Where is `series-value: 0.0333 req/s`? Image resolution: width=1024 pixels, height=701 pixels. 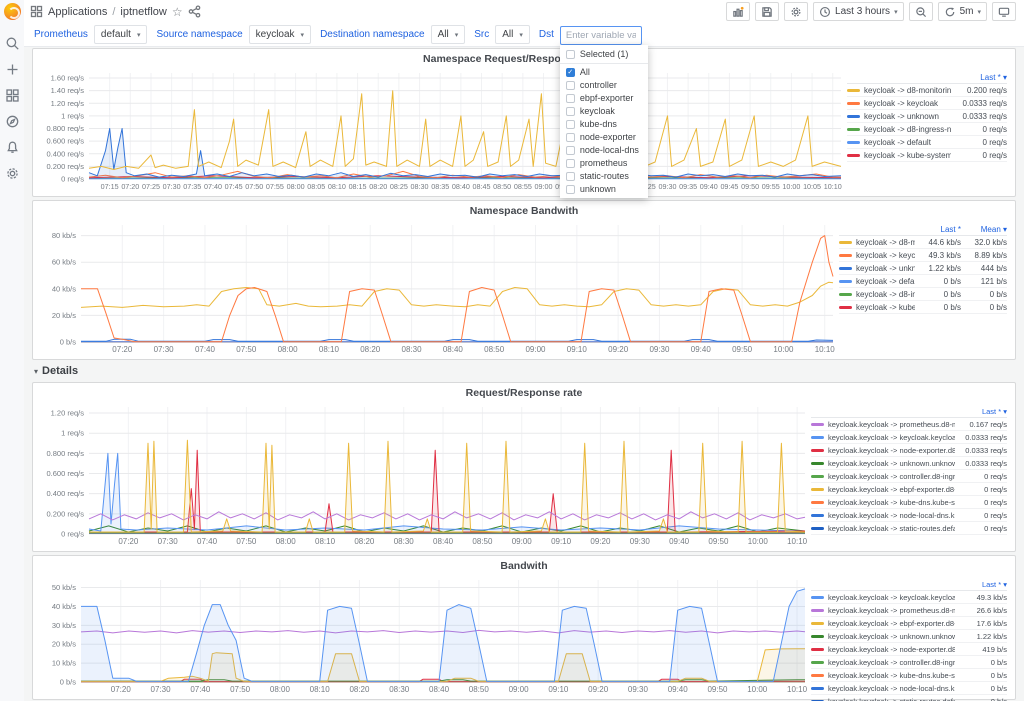 series-value: 0.0333 req/s is located at coordinates (986, 463).